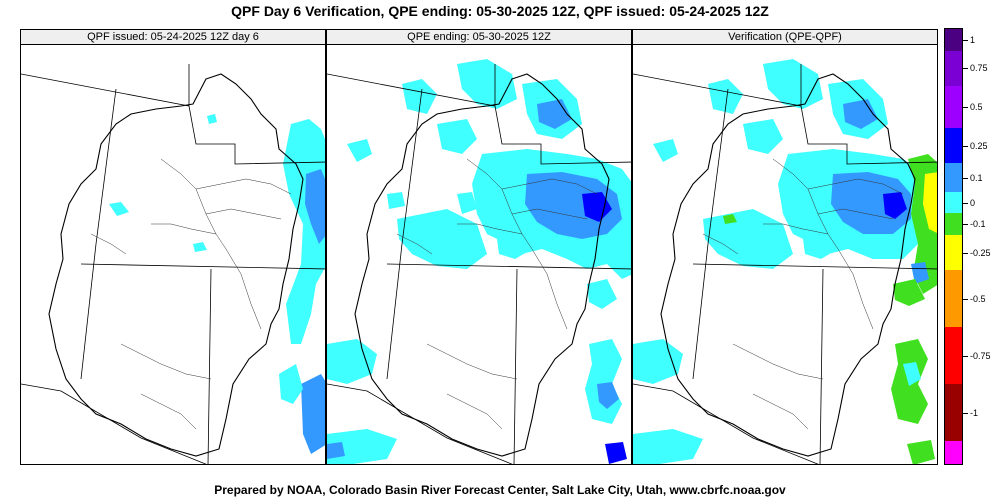 This screenshot has height=500, width=1000. What do you see at coordinates (979, 145) in the screenshot?
I see `colorbar-label: 0.25` at bounding box center [979, 145].